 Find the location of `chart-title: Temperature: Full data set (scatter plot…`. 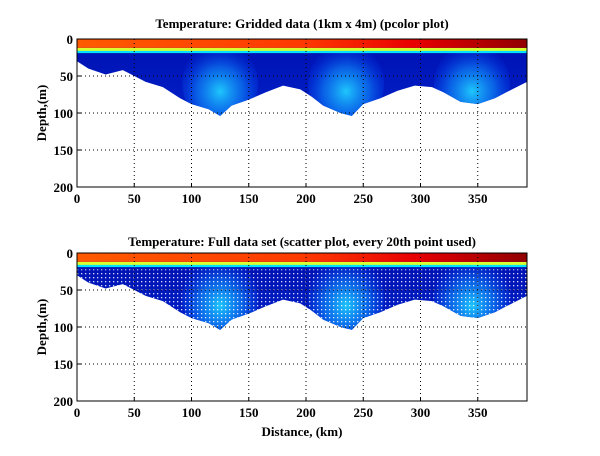

chart-title: Temperature: Full data set (scatter plot… is located at coordinates (302, 241).